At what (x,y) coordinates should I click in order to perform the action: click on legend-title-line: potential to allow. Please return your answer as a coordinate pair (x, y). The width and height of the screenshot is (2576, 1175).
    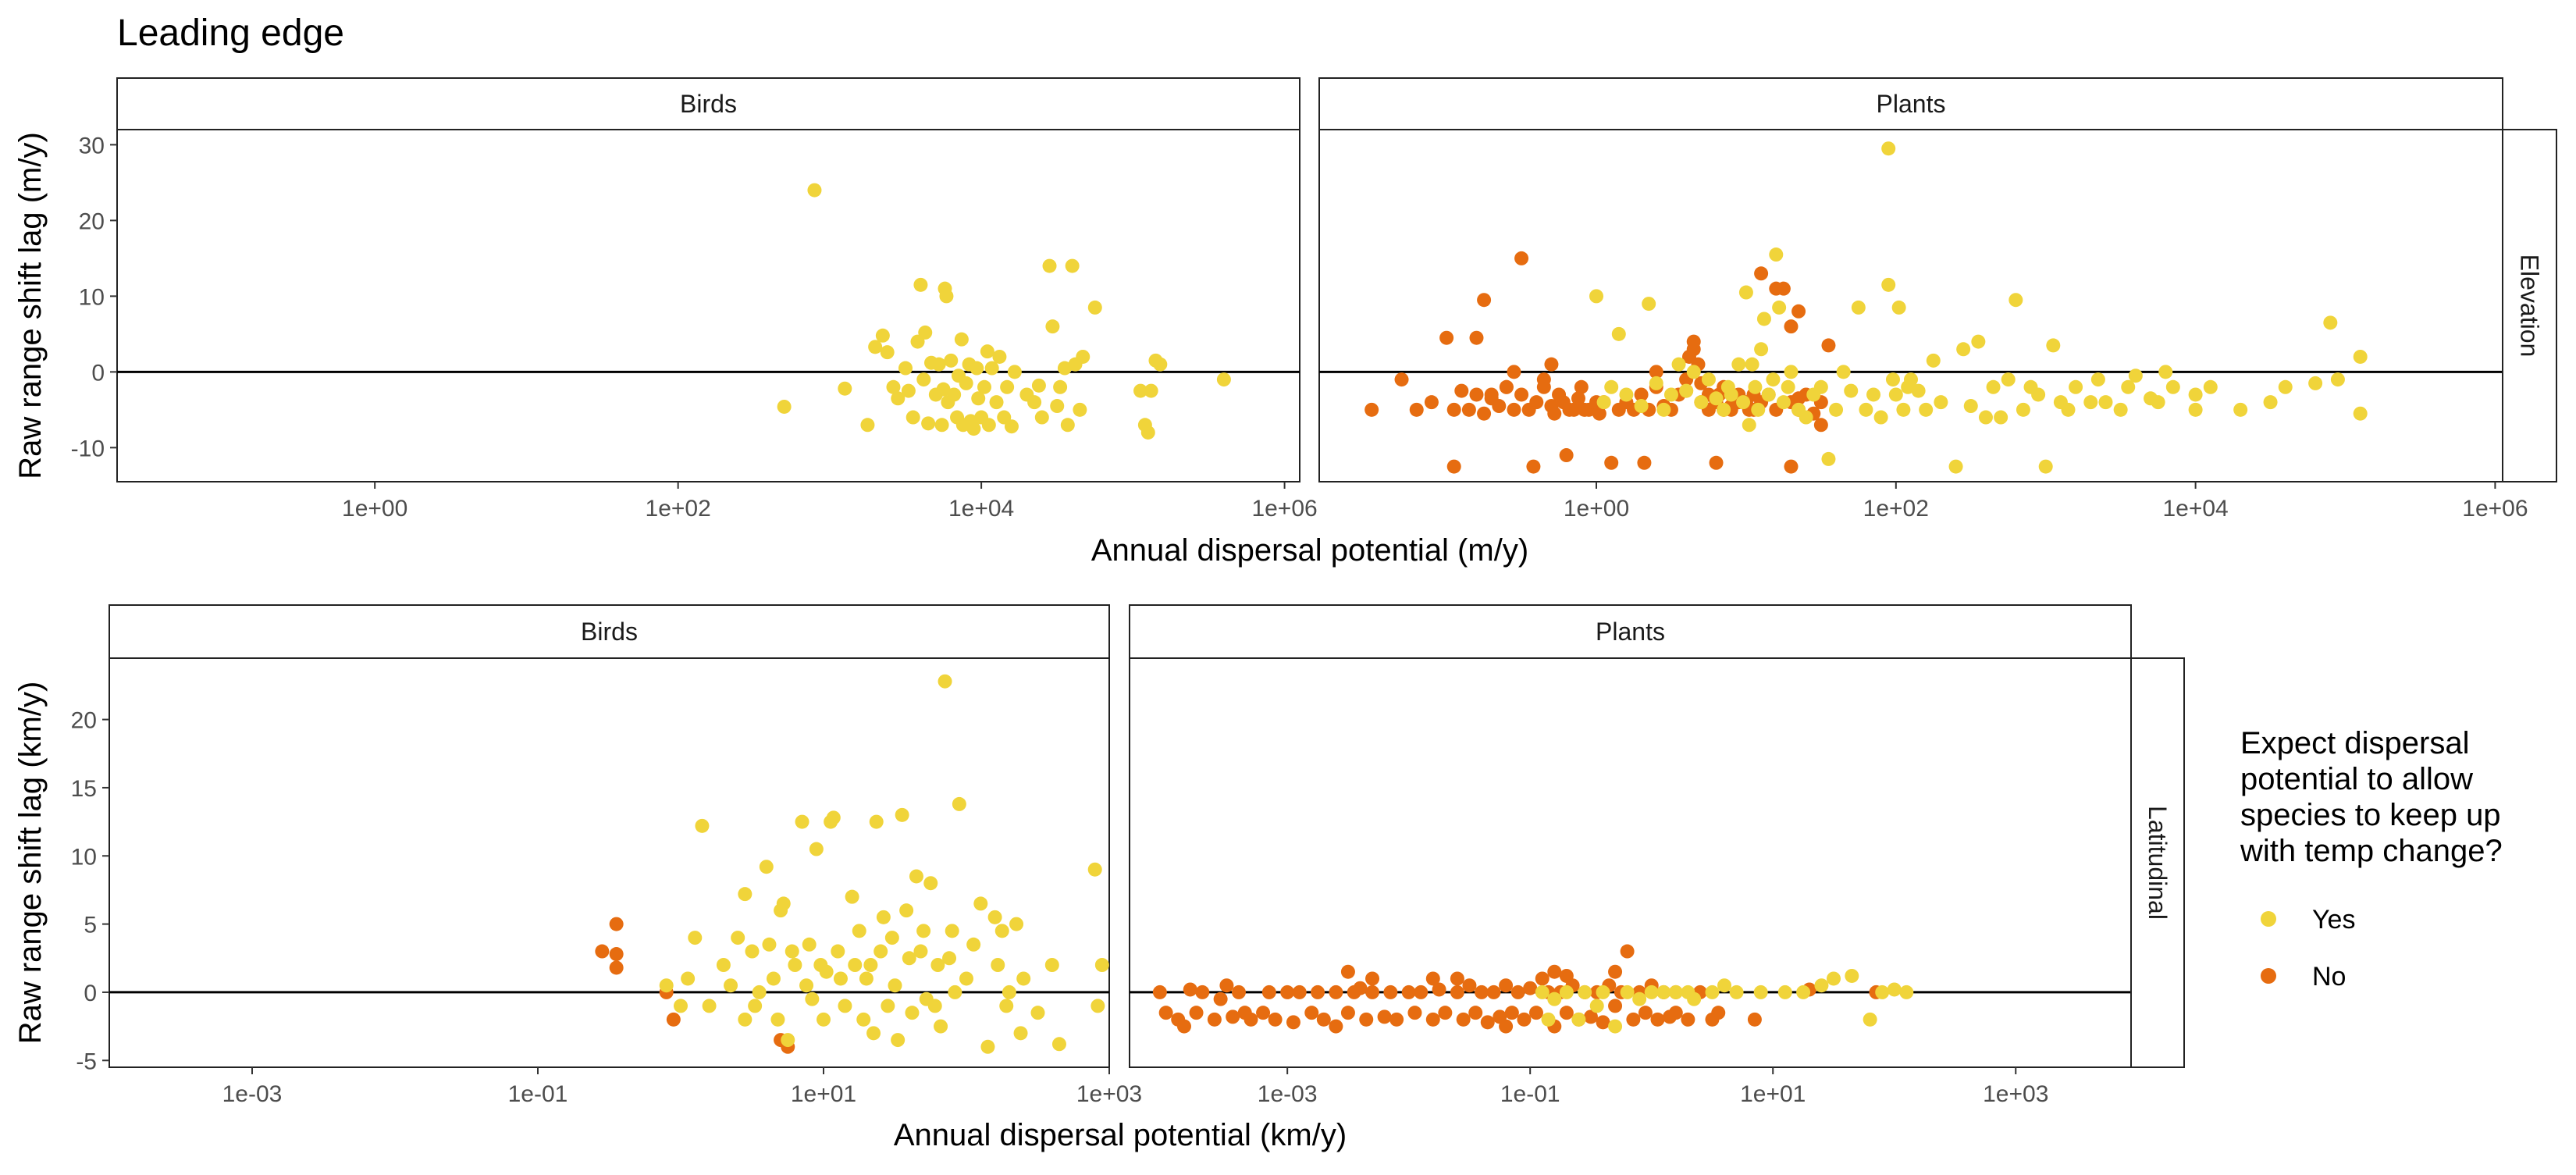
    Looking at the image, I should click on (2356, 779).